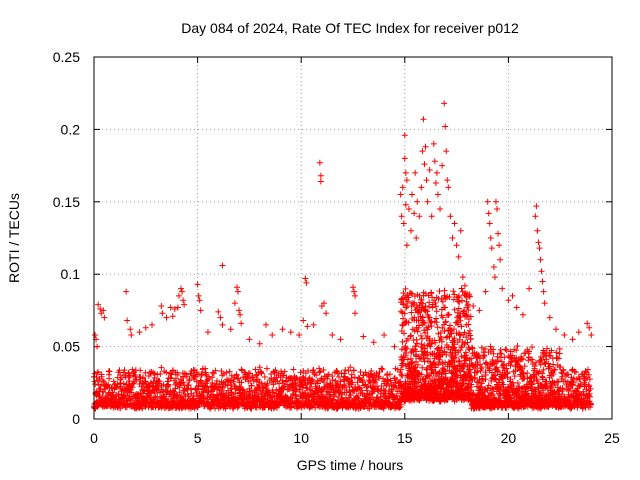  Describe the element at coordinates (66, 57) in the screenshot. I see `y-tick-label: 0.25` at that location.